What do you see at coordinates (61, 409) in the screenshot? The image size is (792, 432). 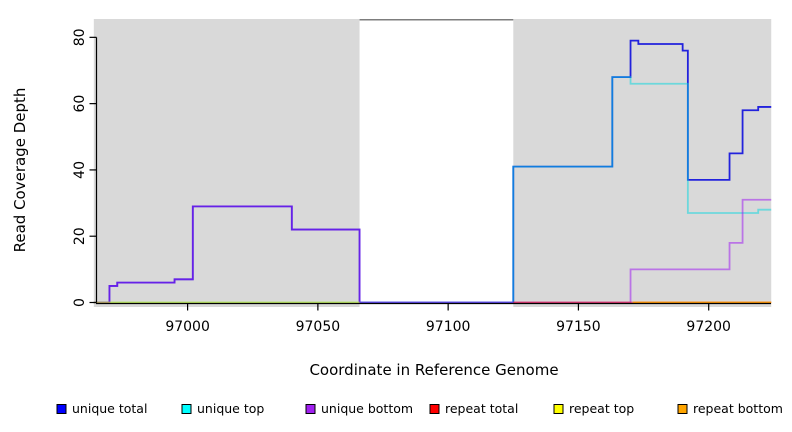 I see `legend-swatch-unique-total` at bounding box center [61, 409].